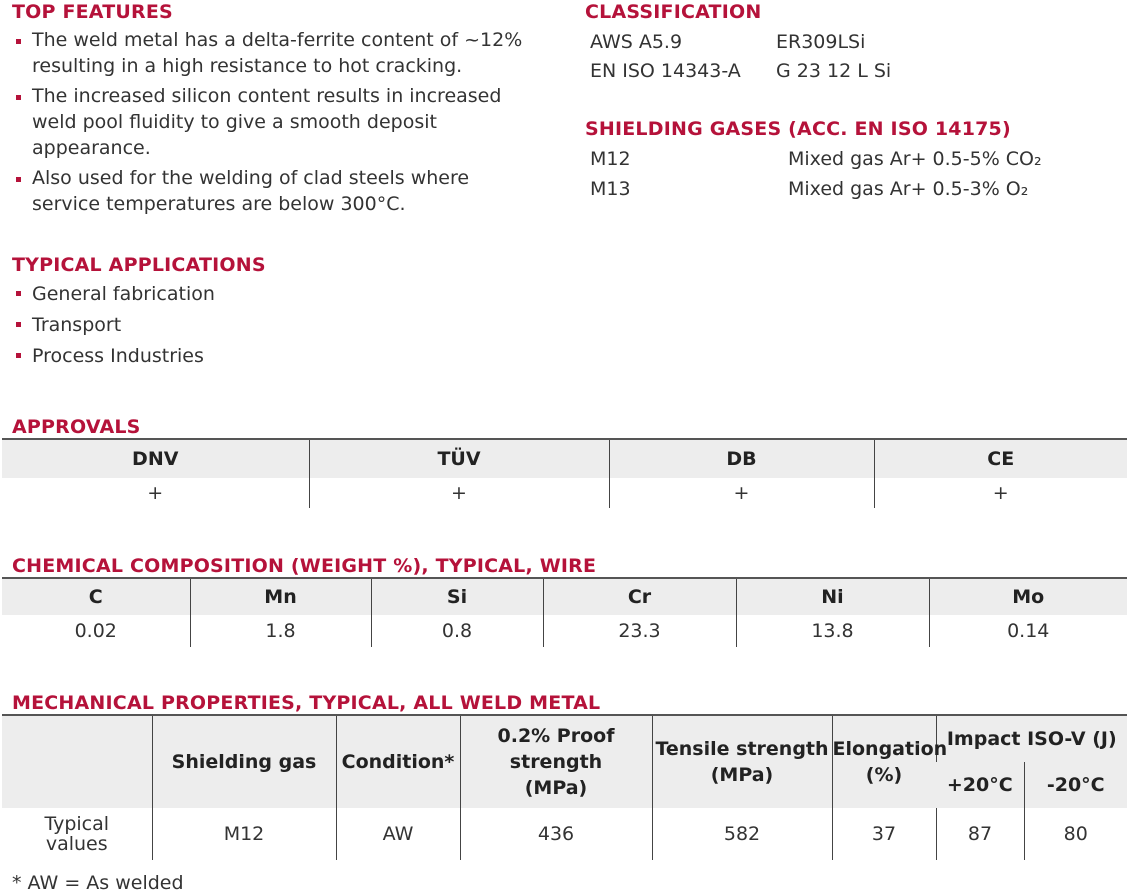 Image resolution: width=1130 pixels, height=896 pixels. Describe the element at coordinates (458, 459) in the screenshot. I see `approval-header: TÜV` at that location.